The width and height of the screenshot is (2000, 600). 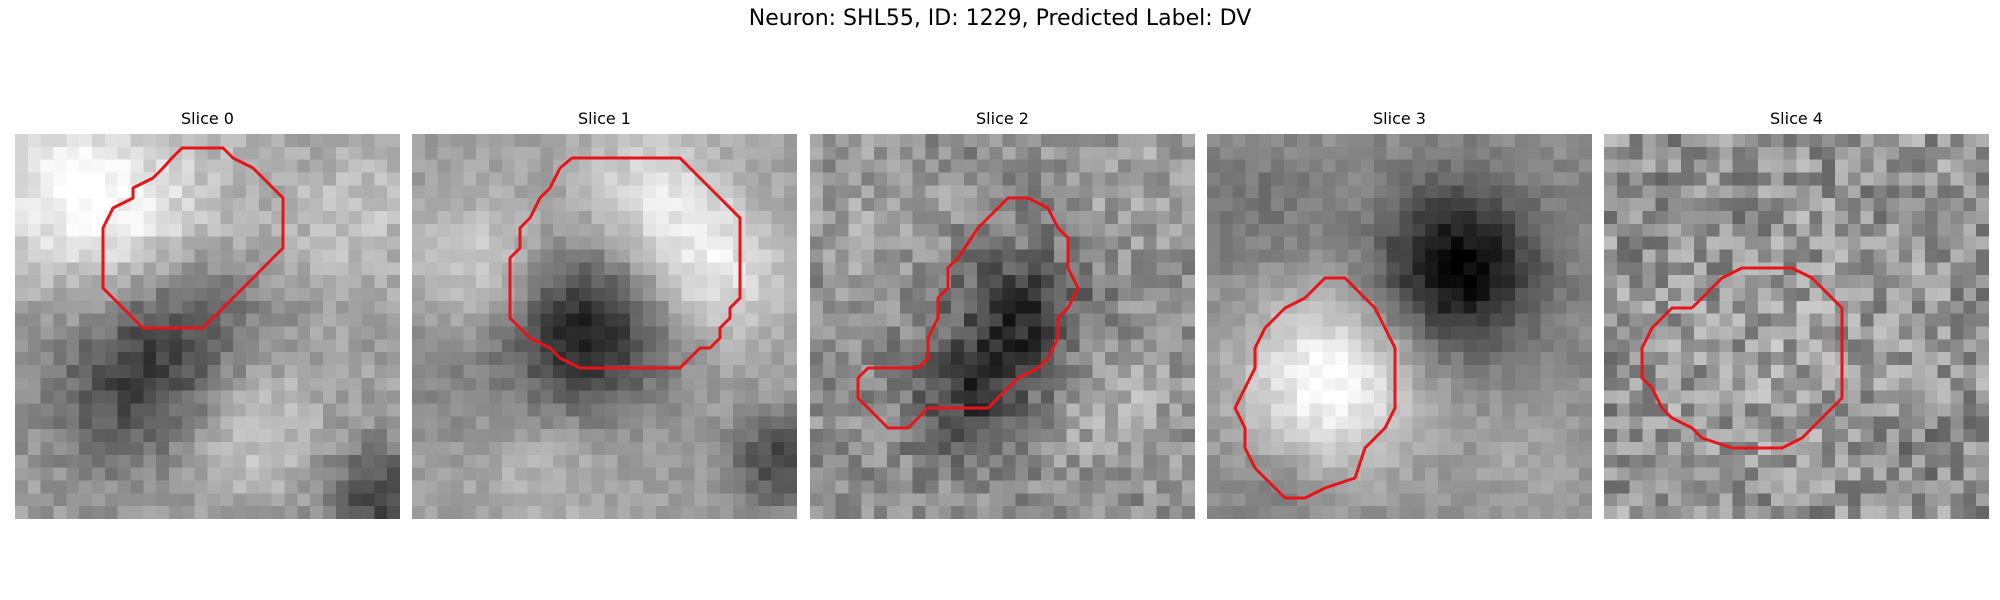 I want to click on slice-panel-3: Slice 3, so click(x=1399, y=313).